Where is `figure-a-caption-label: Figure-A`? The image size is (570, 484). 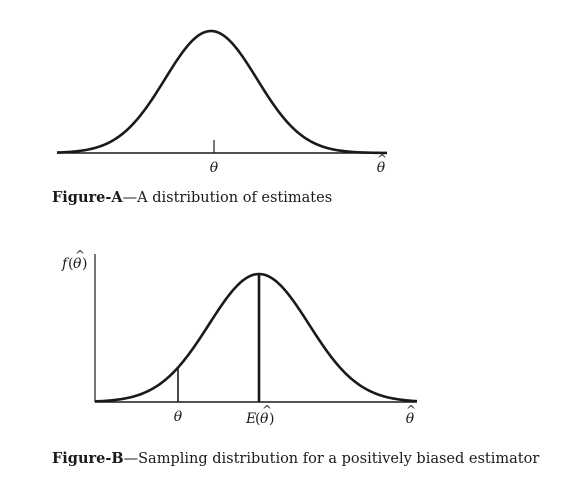
figure-a-caption-label: Figure-A is located at coordinates (87, 197).